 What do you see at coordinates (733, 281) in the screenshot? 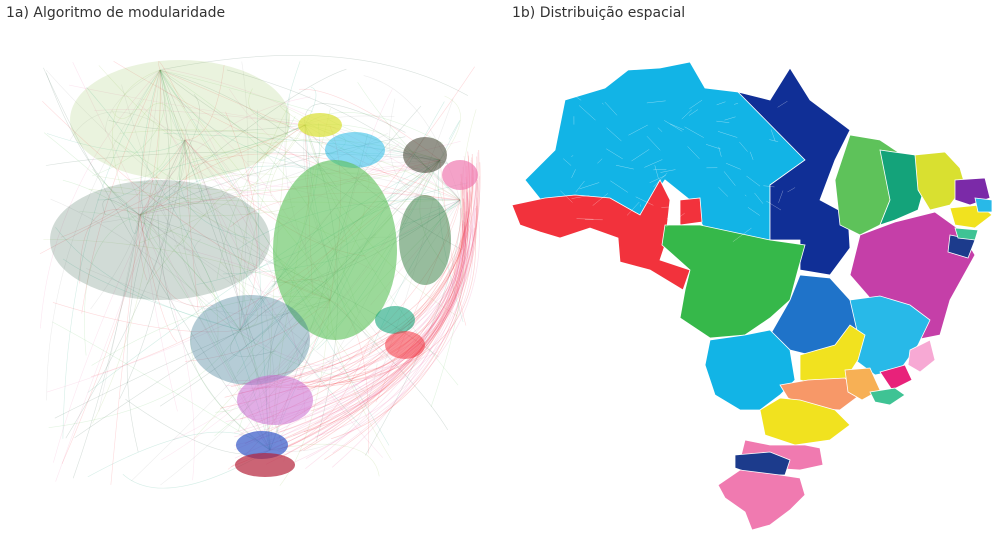
I see `region-mato-grosso` at bounding box center [733, 281].